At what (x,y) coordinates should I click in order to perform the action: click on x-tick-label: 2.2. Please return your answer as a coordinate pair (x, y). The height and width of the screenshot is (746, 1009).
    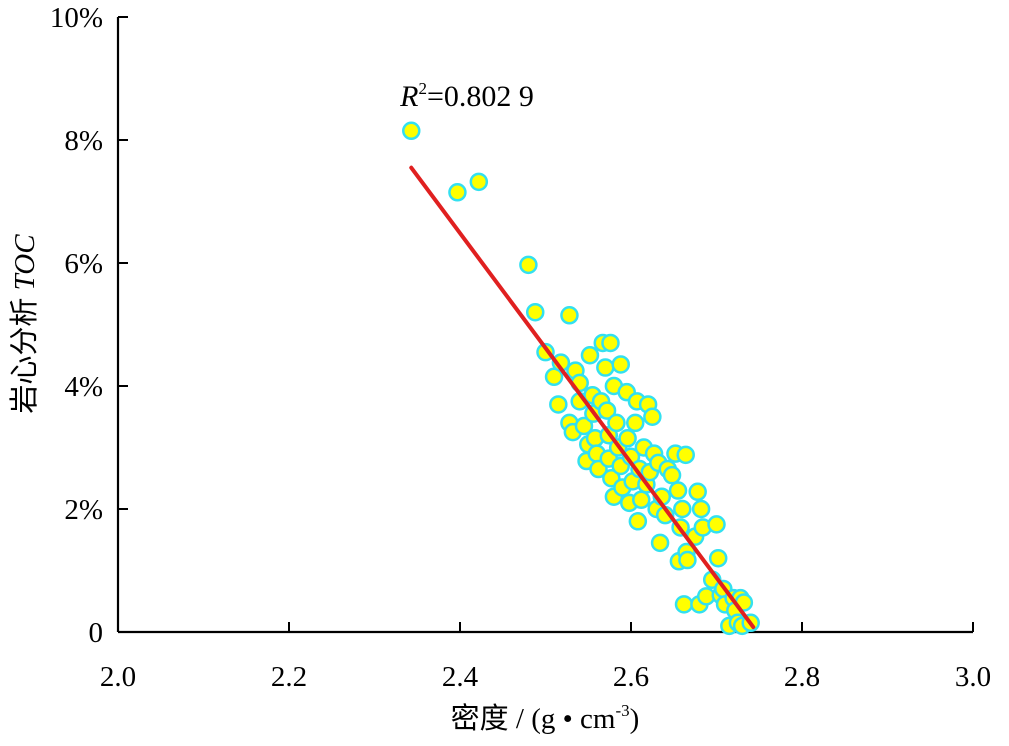
    Looking at the image, I should click on (289, 677).